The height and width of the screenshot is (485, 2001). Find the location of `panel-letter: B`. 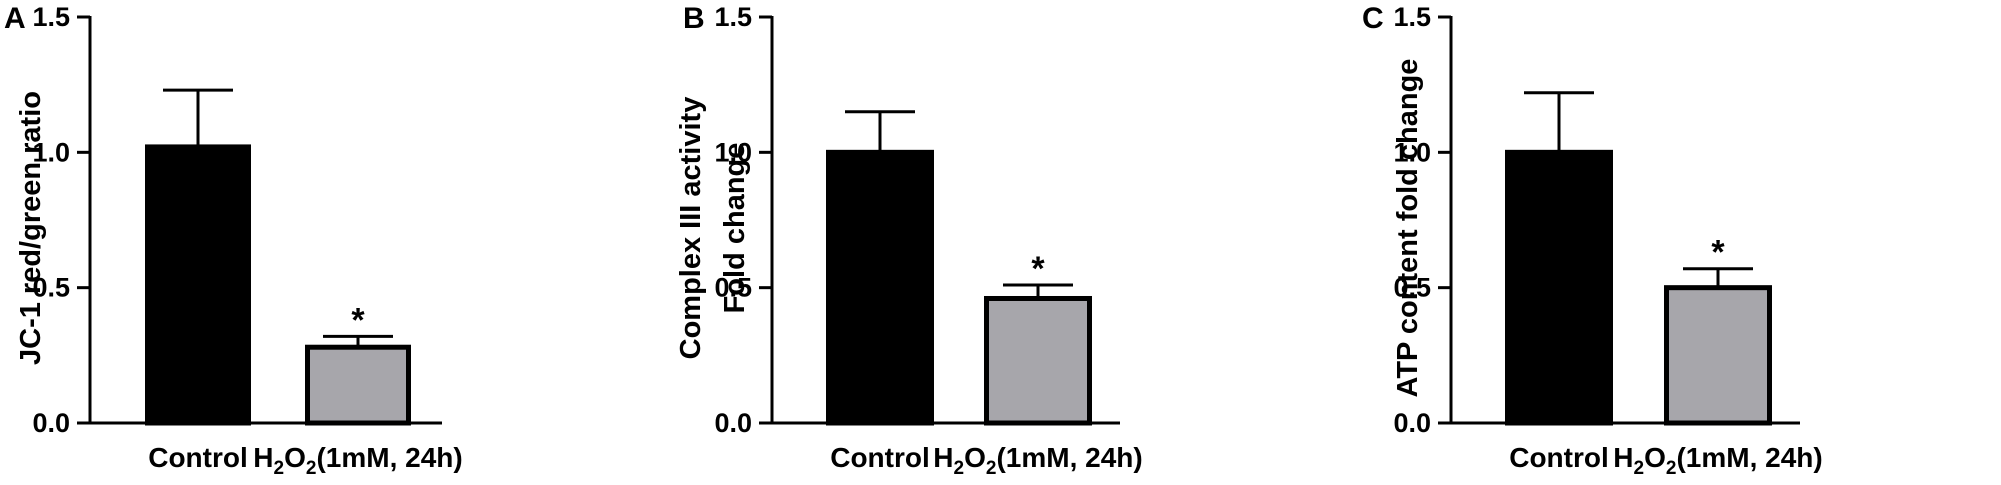

panel-letter: B is located at coordinates (694, 18).